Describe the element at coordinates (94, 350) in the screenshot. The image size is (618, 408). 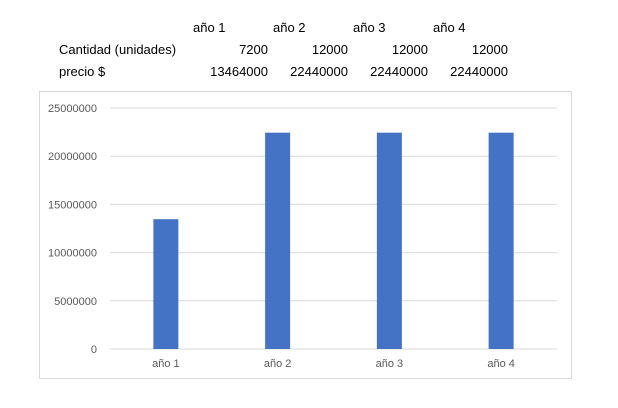
I see `y-tick-label: 0` at that location.